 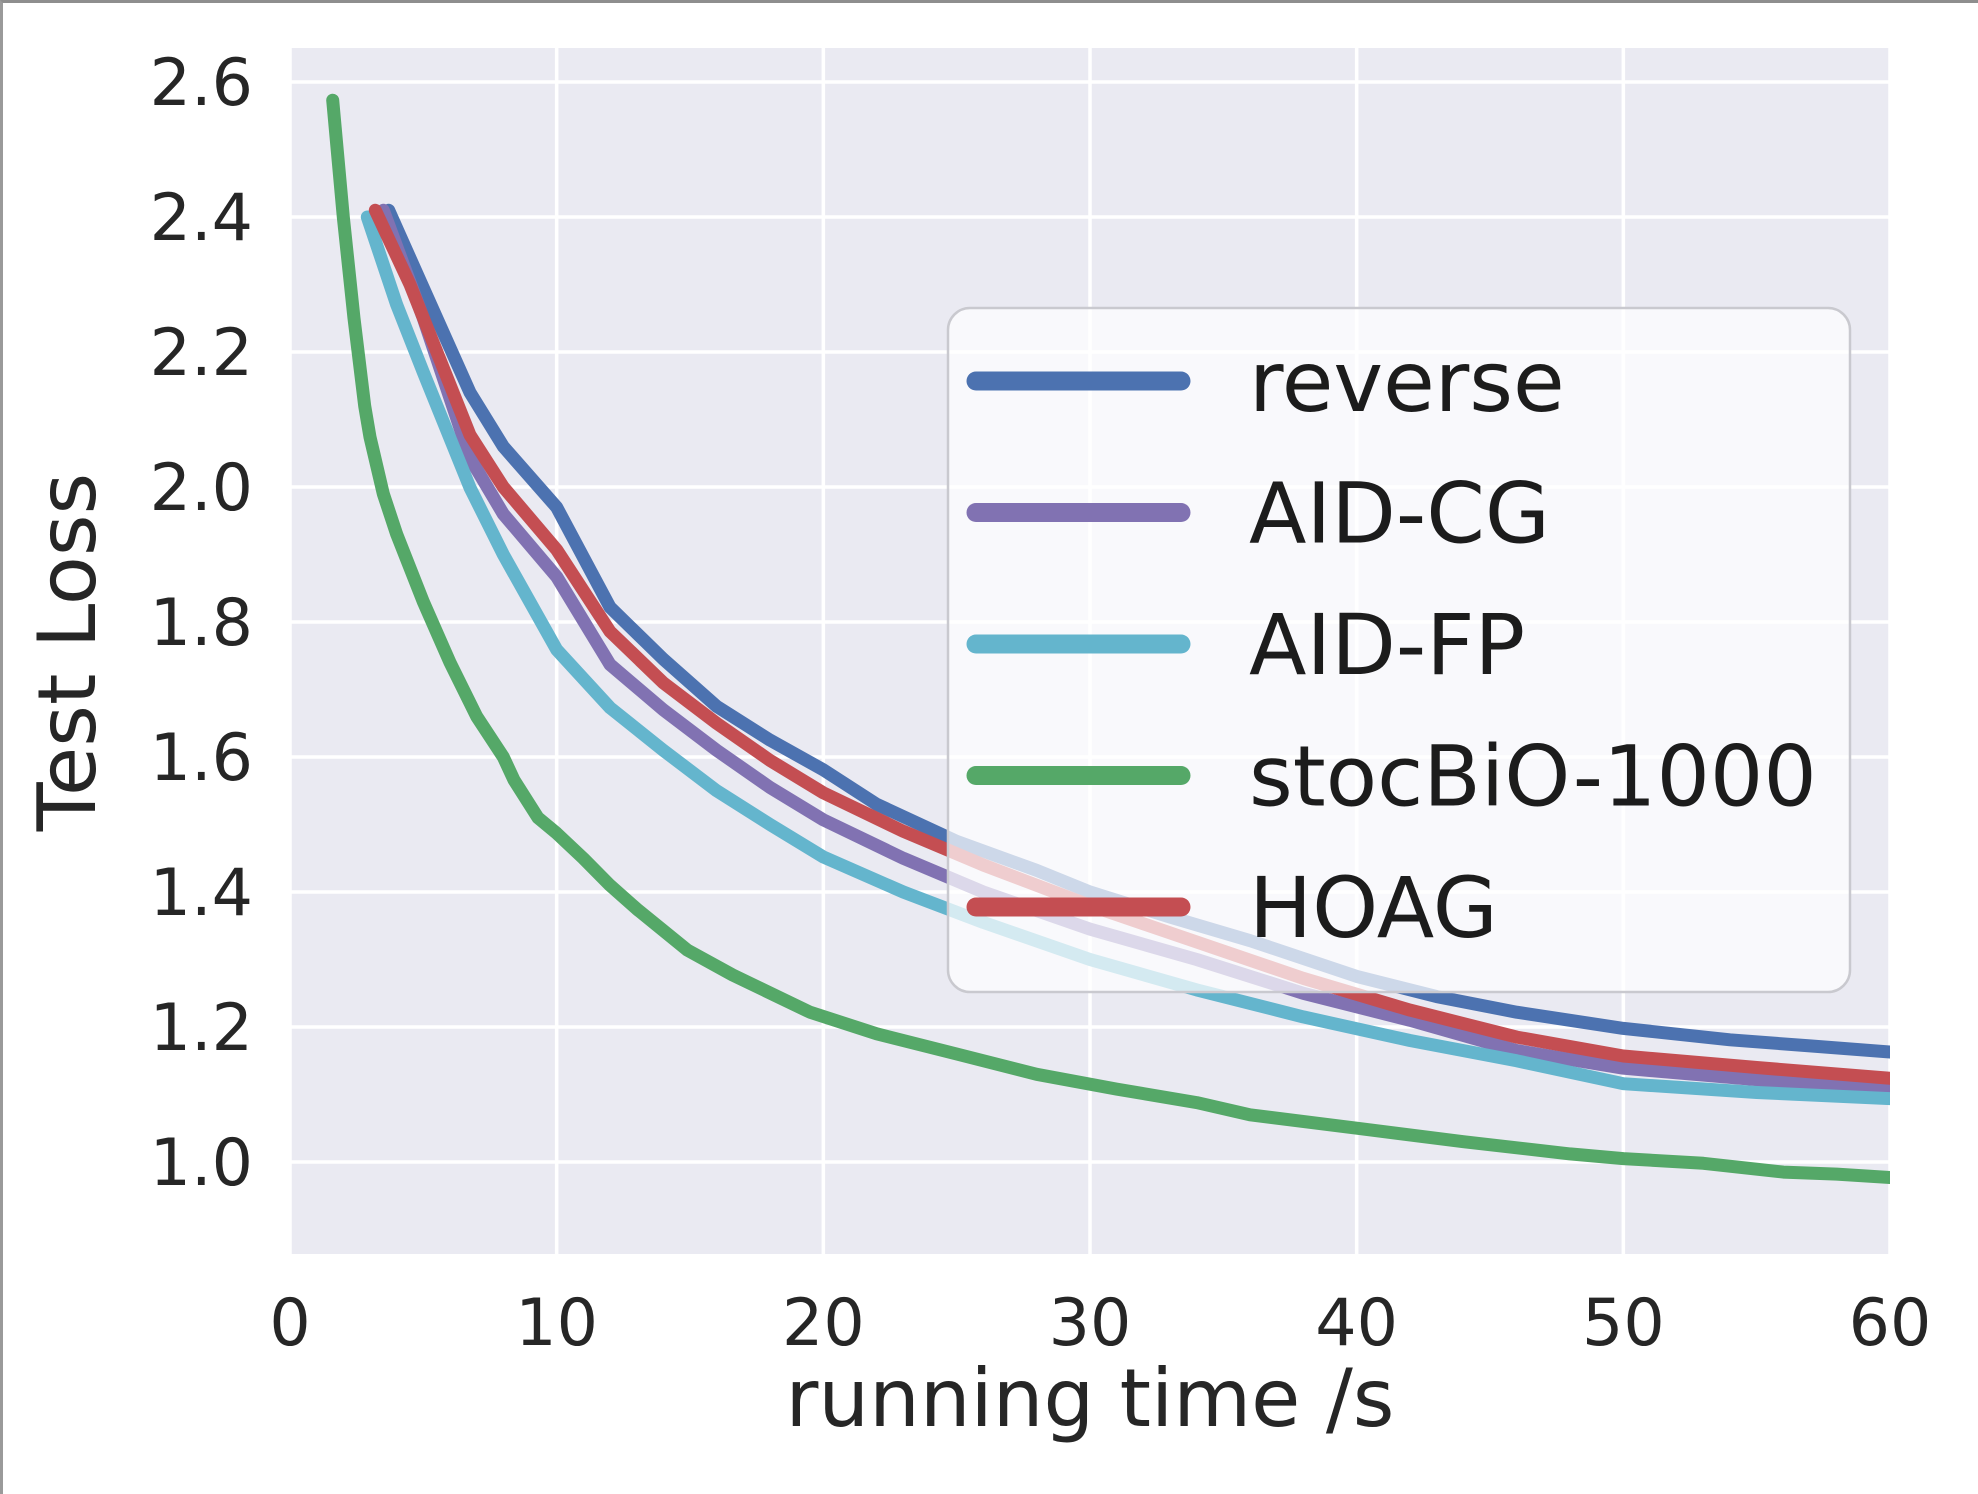 What do you see at coordinates (1090, 1398) in the screenshot?
I see `x-axis-label: running time /s` at bounding box center [1090, 1398].